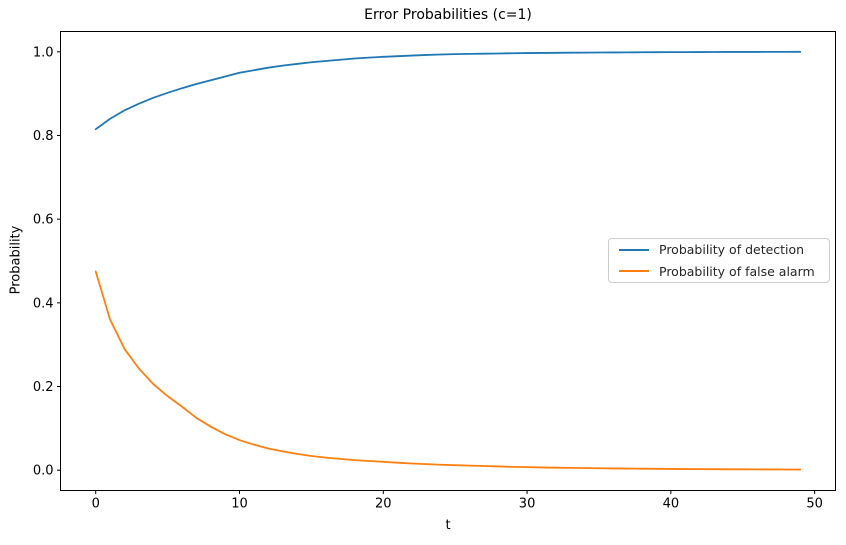 The height and width of the screenshot is (545, 846). Describe the element at coordinates (16, 260) in the screenshot. I see `y-axis-label: Probability` at that location.